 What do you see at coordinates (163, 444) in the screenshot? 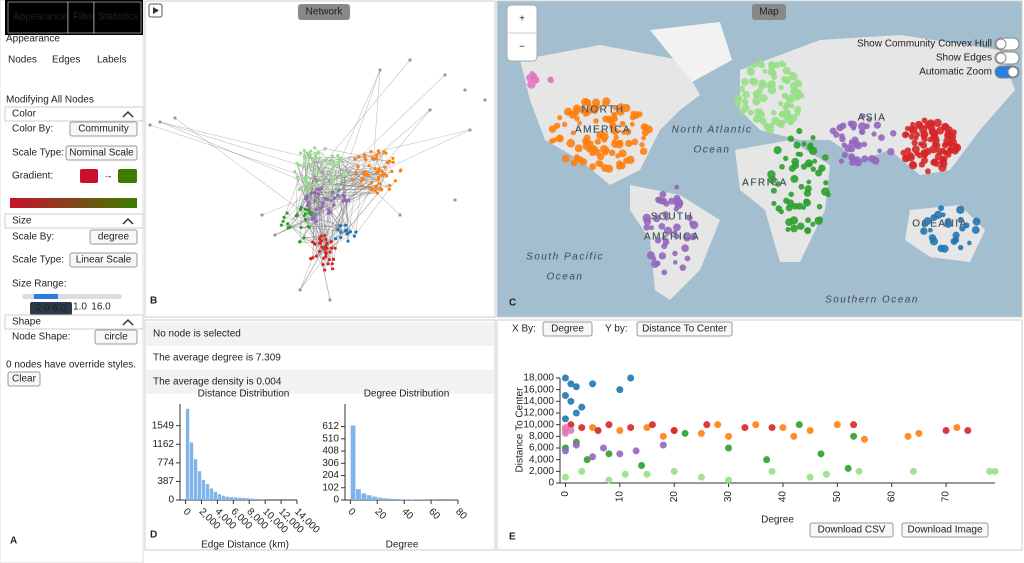
I see `y-tick-label: 1162` at bounding box center [163, 444].